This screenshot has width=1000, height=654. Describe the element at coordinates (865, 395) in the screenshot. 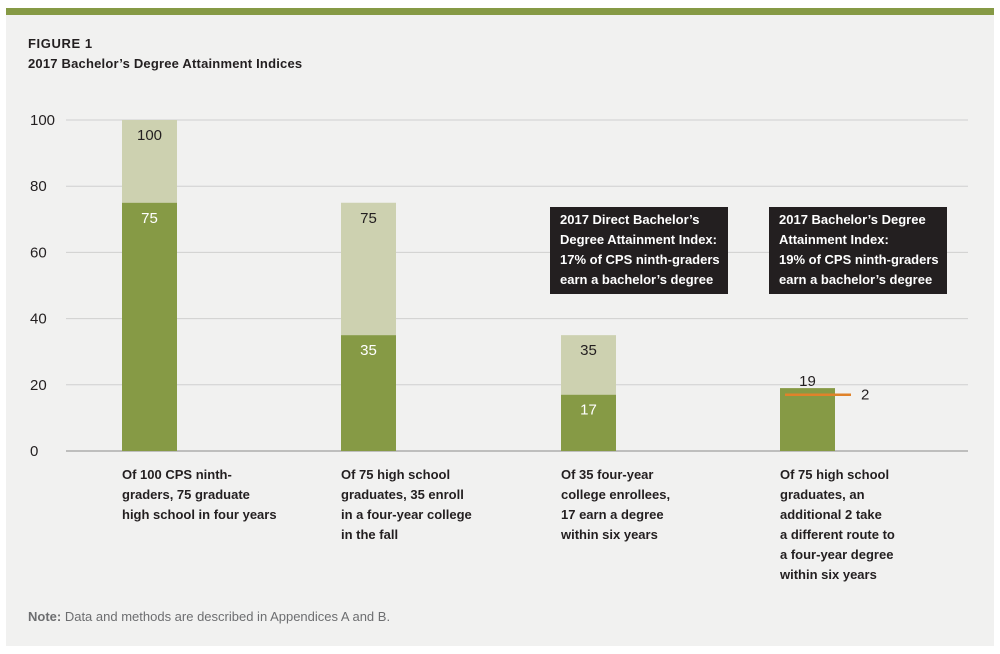

I see `bar-4-marker-label: 2` at that location.